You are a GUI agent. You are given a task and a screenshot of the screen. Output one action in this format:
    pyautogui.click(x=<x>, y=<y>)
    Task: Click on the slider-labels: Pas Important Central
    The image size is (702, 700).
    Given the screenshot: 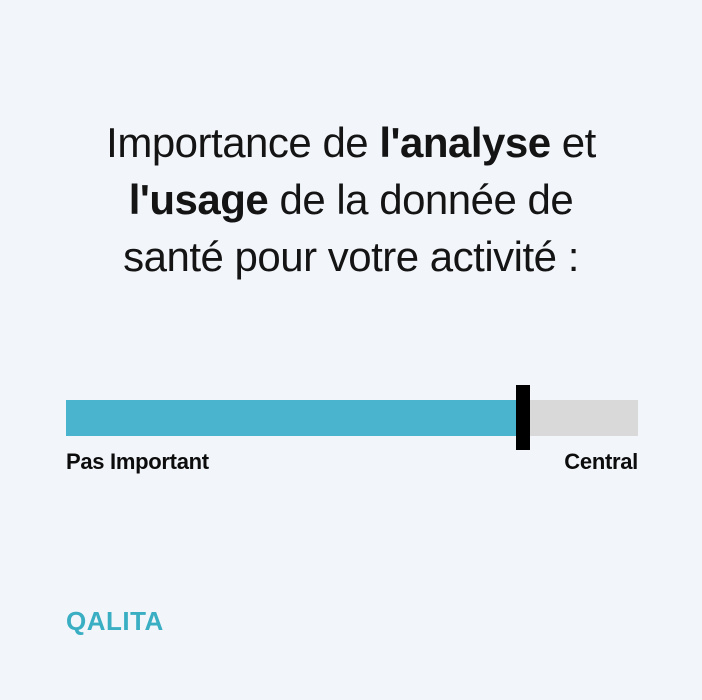 What is the action you would take?
    pyautogui.click(x=352, y=462)
    